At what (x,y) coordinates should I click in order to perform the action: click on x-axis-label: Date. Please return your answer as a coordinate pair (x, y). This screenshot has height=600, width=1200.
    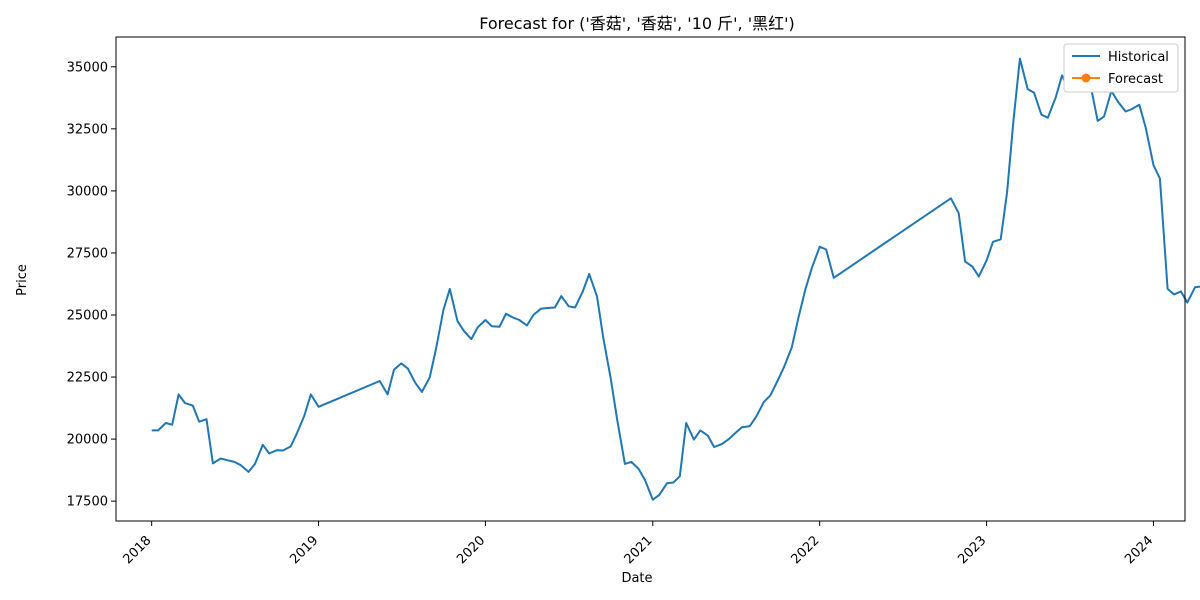
    Looking at the image, I should click on (636, 578).